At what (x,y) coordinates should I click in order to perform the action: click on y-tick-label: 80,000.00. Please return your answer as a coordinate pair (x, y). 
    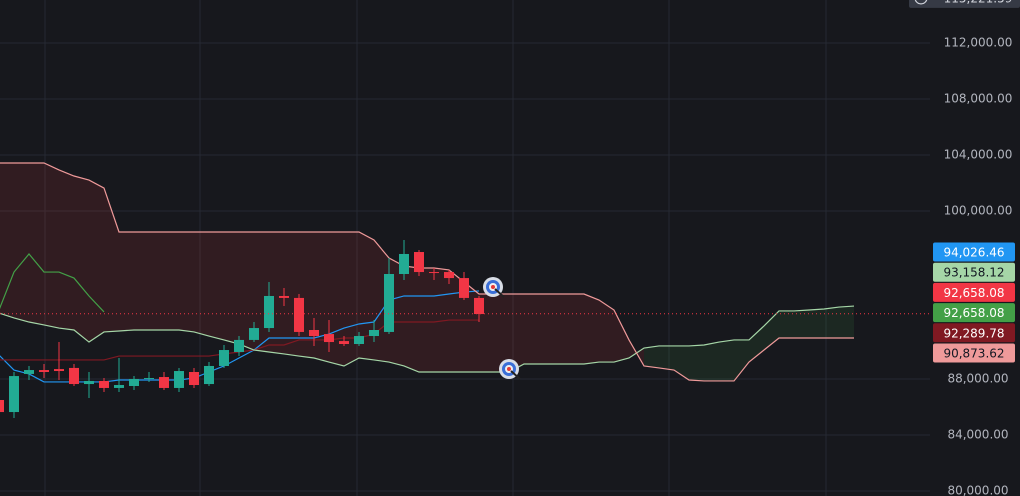
    Looking at the image, I should click on (977, 490).